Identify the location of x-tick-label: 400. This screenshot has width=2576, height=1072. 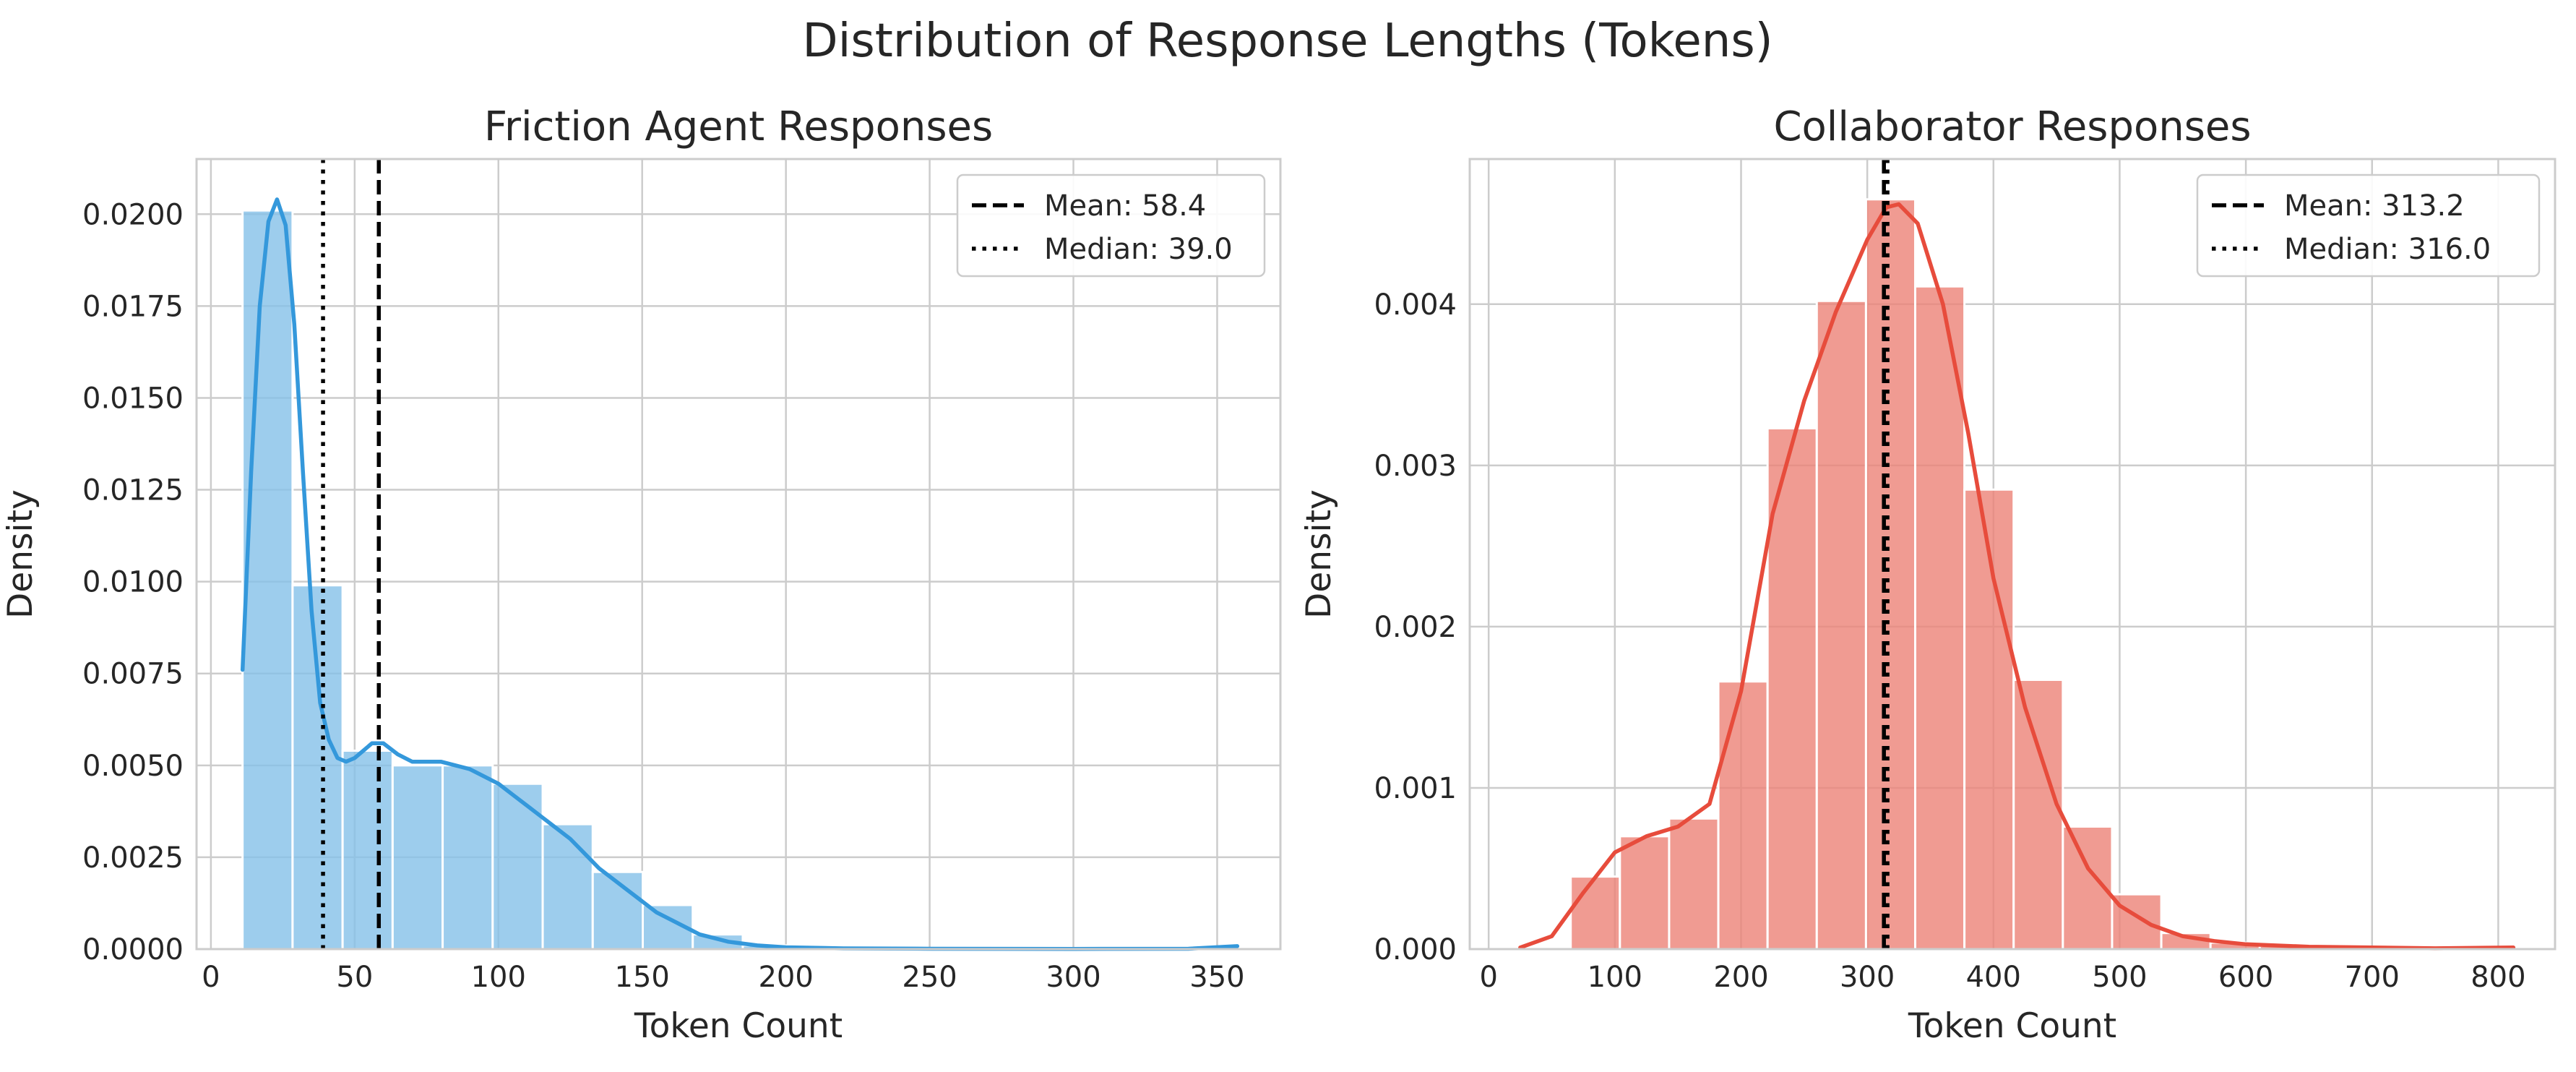
(1993, 977).